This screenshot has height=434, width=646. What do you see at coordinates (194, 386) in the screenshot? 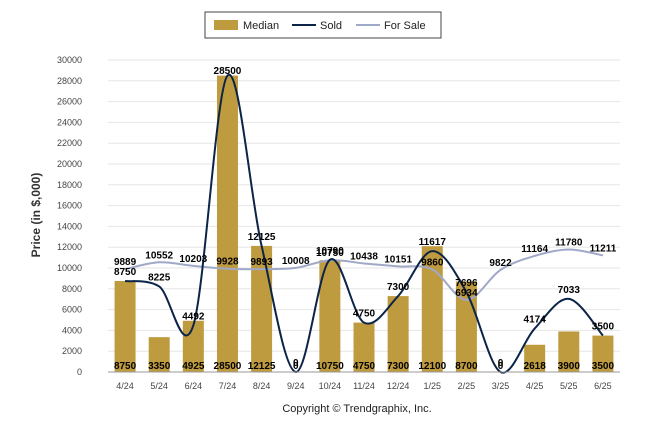
I see `x-tick-label: 6/24` at bounding box center [194, 386].